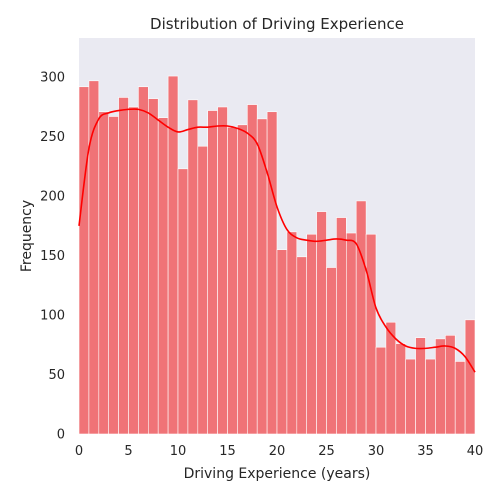 The image size is (501, 500). Describe the element at coordinates (475, 451) in the screenshot. I see `x-tick-label: 40` at that location.